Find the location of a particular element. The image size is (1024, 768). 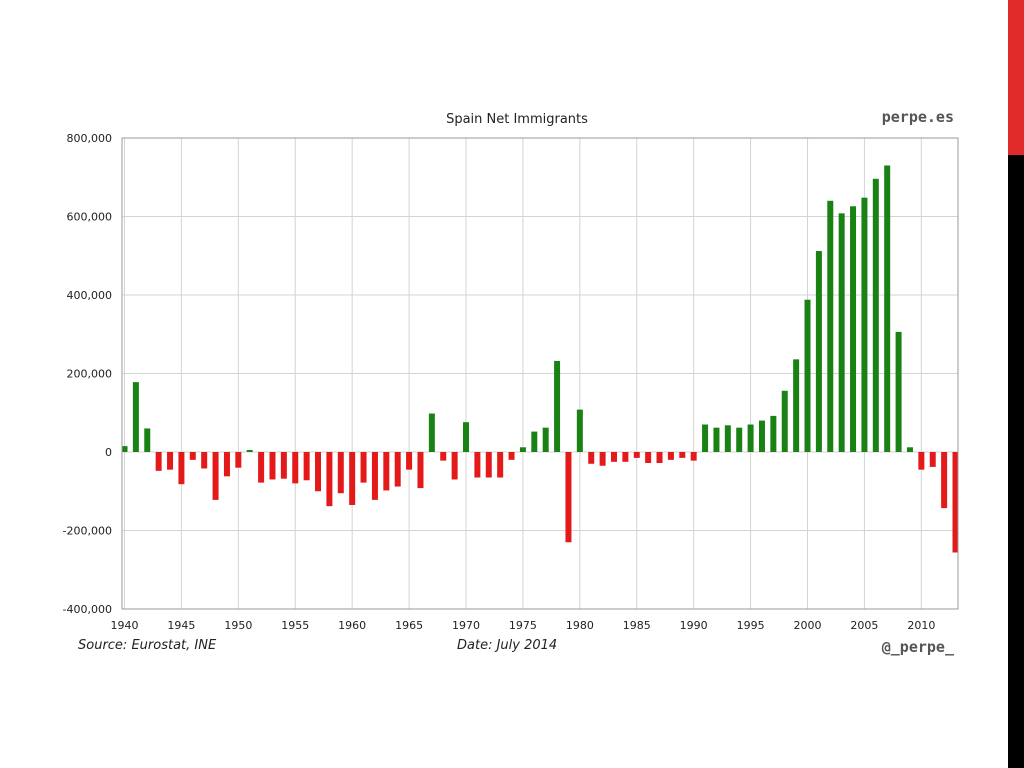

bar-1967 is located at coordinates (431, 432).